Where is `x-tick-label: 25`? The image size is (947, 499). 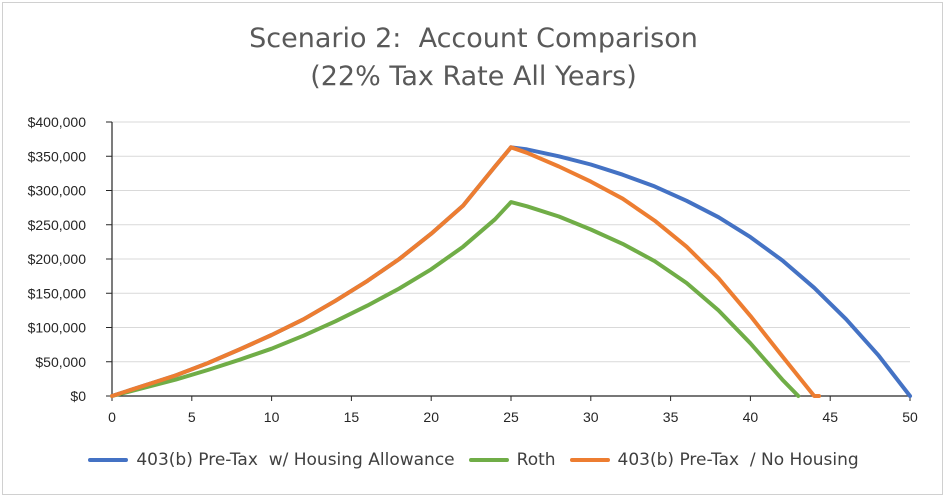
x-tick-label: 25 is located at coordinates (511, 417).